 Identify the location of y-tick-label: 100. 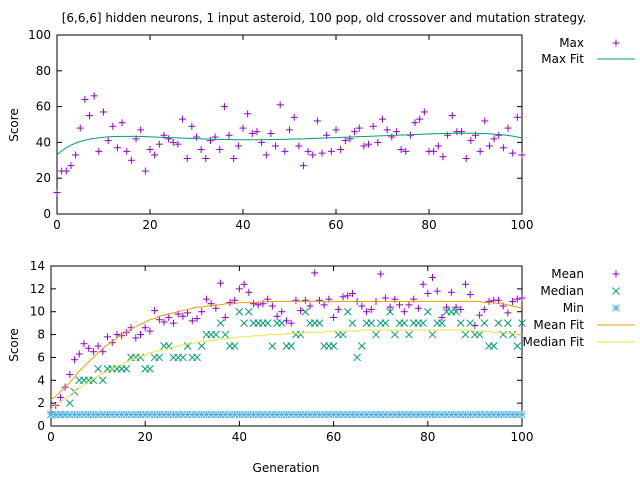
(39, 35).